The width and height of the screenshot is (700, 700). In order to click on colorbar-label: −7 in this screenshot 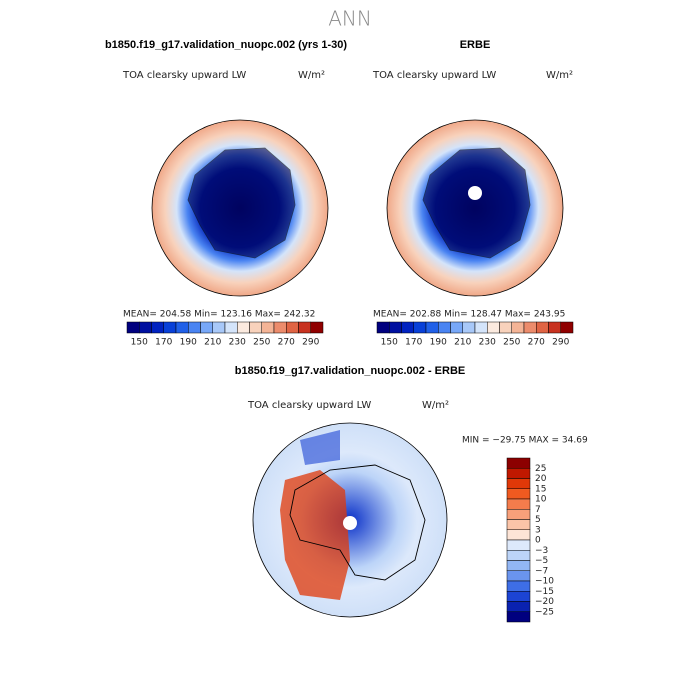, I will do `click(541, 571)`.